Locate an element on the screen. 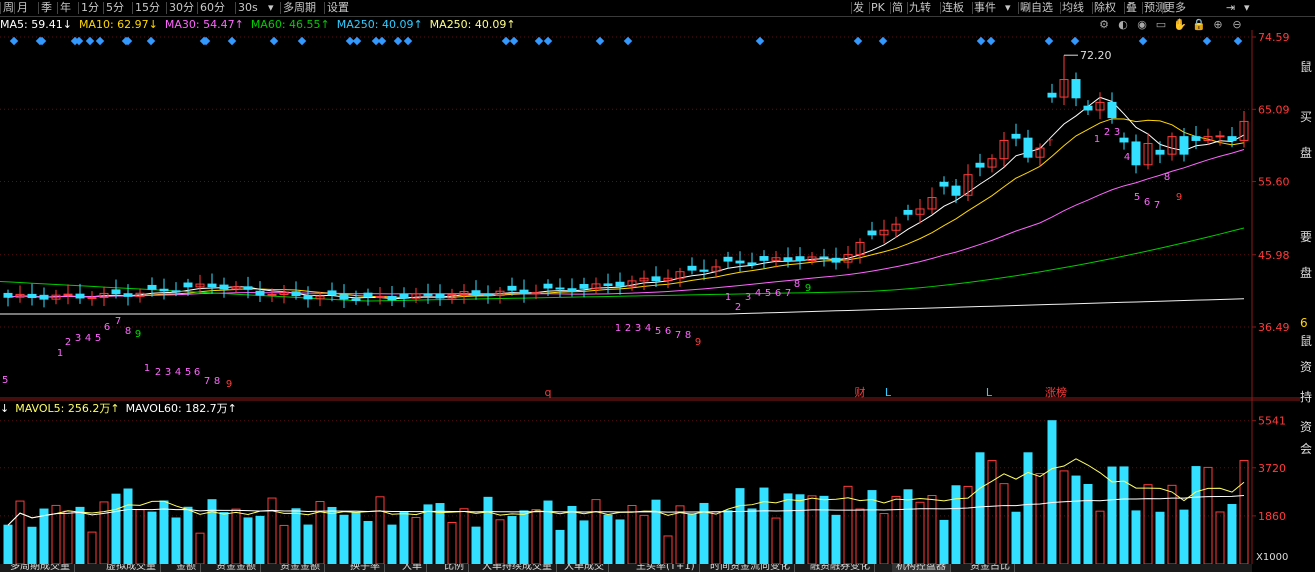 This screenshot has height=572, width=1315. indicator-tab: 换手率 is located at coordinates (365, 568).